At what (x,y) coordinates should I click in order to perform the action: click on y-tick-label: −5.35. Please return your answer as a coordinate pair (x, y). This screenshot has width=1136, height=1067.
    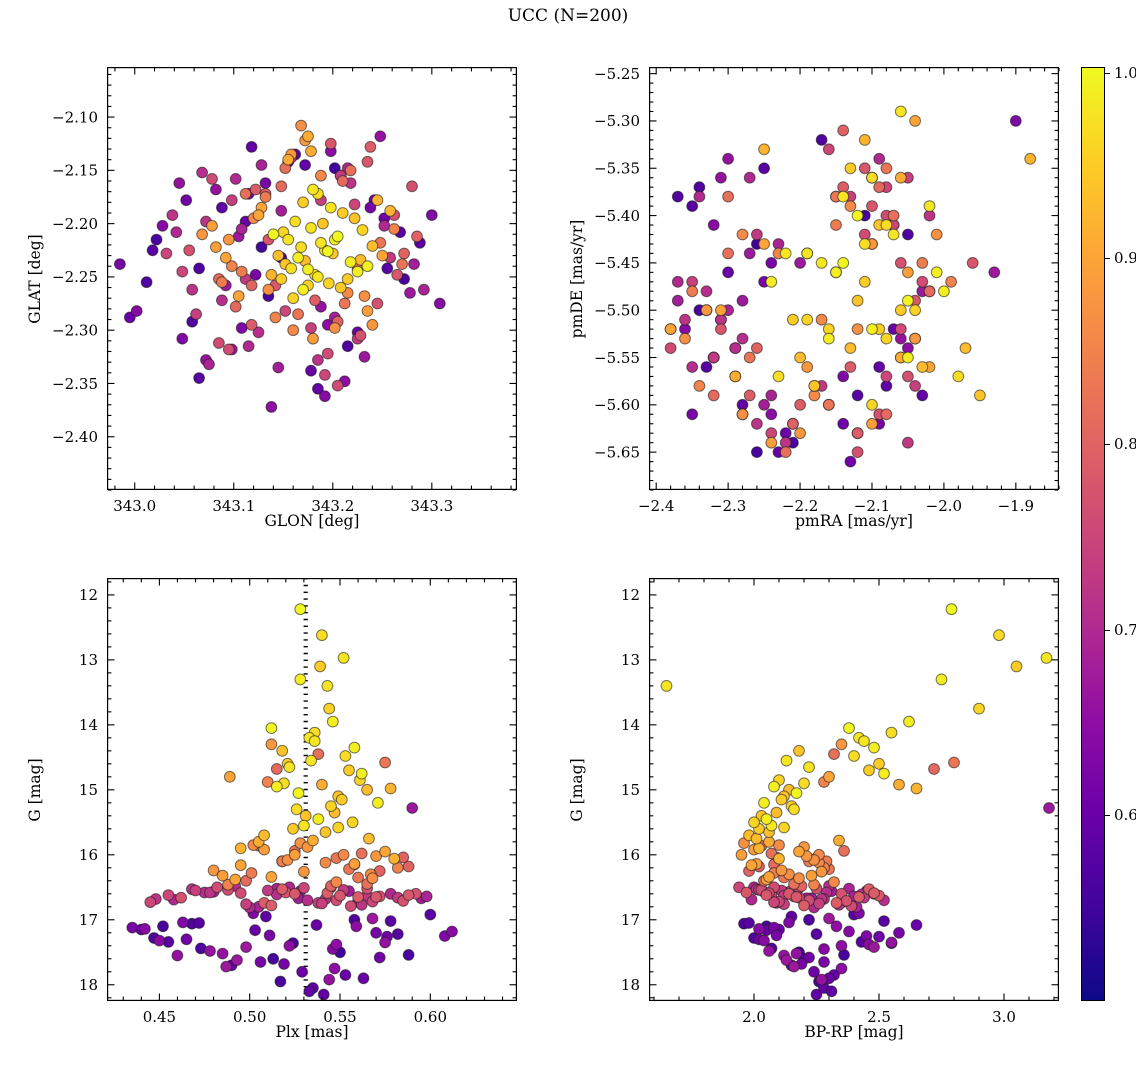
    Looking at the image, I should click on (617, 169).